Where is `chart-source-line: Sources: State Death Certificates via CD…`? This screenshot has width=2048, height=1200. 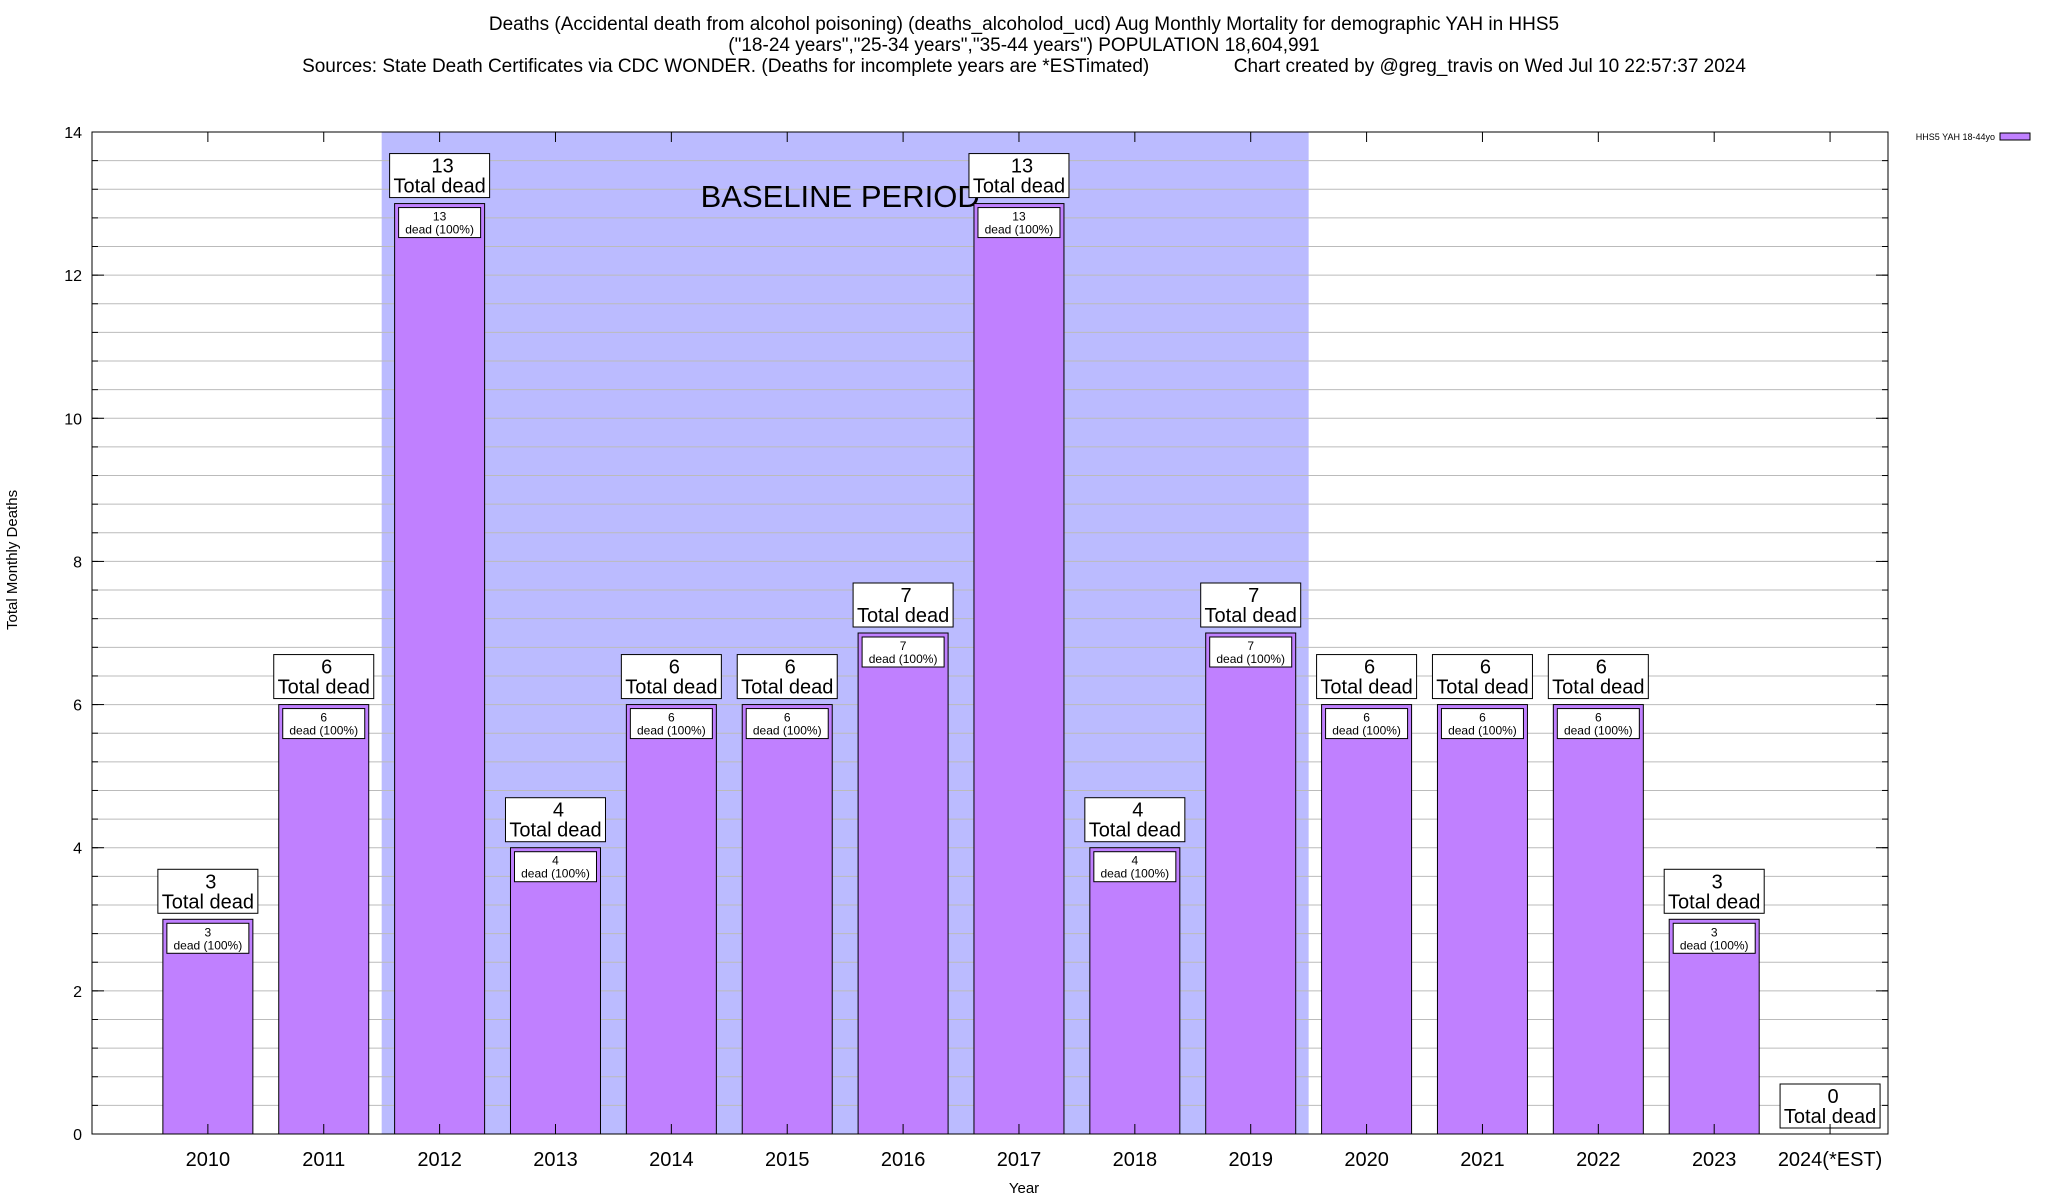 chart-source-line: Sources: State Death Certificates via CD… is located at coordinates (1024, 66).